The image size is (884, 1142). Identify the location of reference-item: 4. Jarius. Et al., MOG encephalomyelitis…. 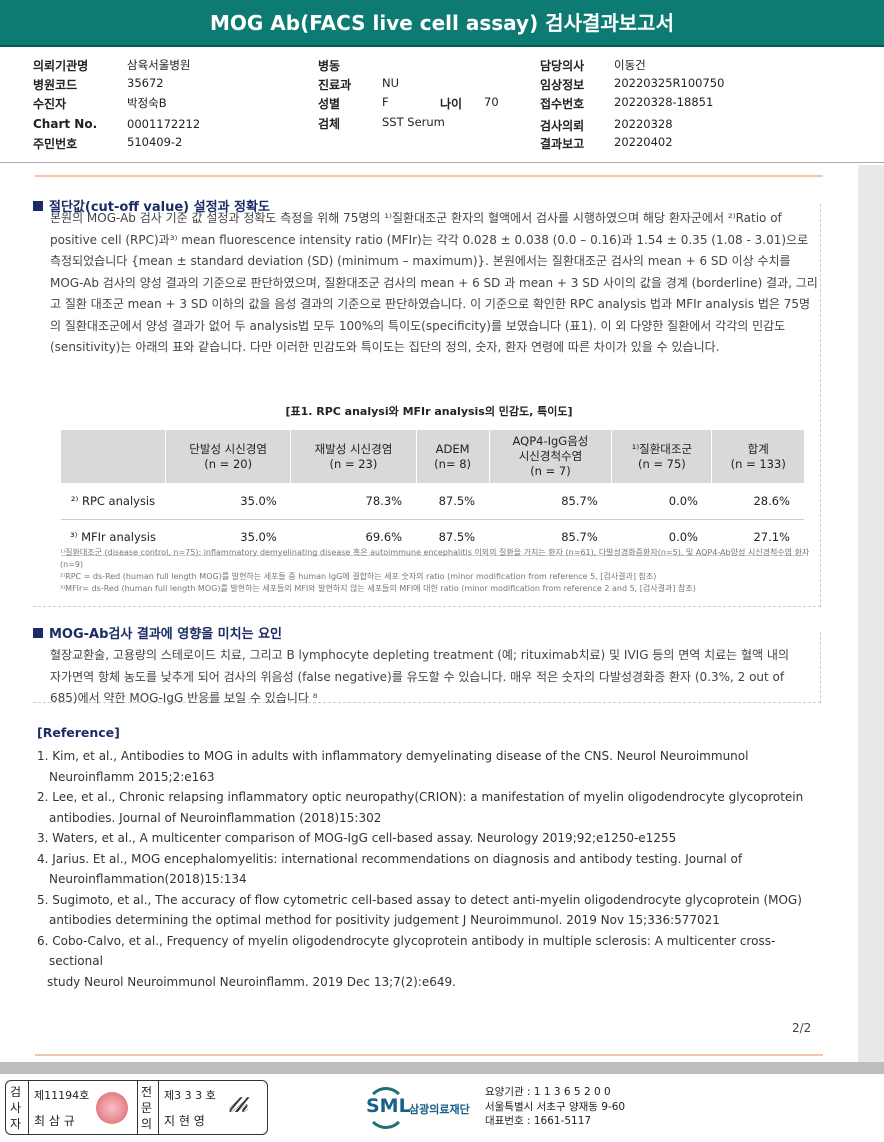
(390, 869).